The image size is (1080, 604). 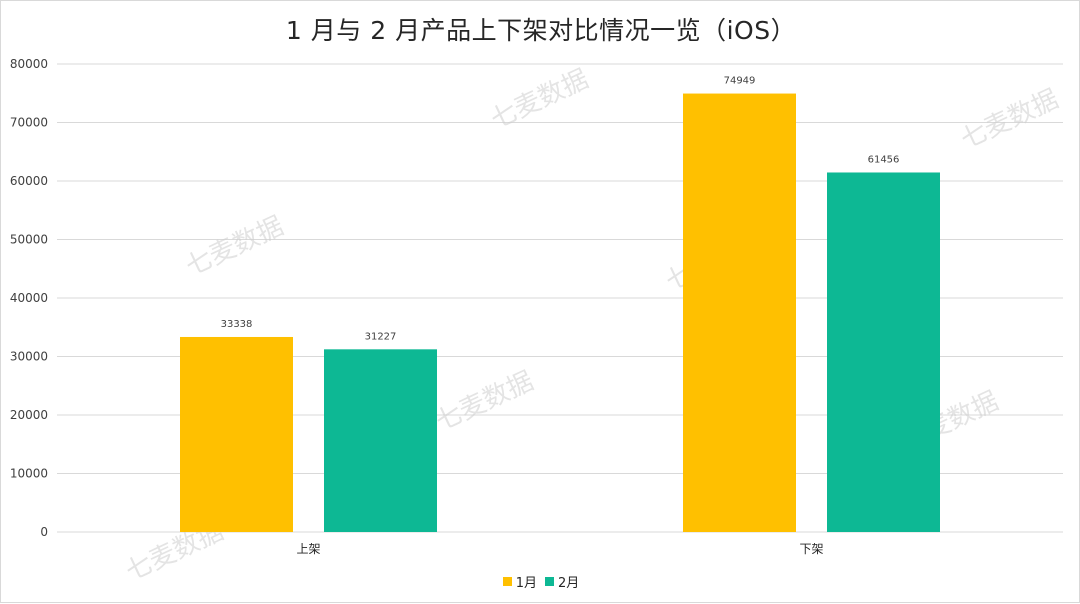 What do you see at coordinates (29, 474) in the screenshot?
I see `y-tick-label: 10000` at bounding box center [29, 474].